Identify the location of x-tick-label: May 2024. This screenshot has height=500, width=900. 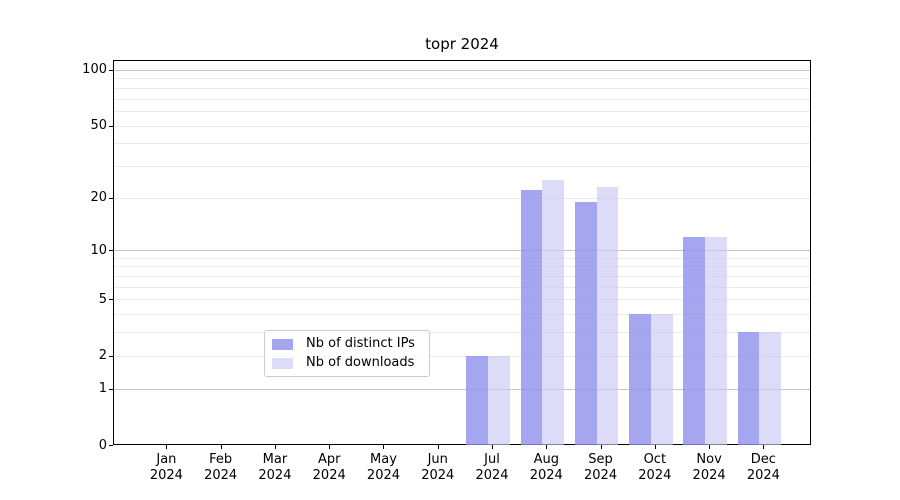
(383, 467).